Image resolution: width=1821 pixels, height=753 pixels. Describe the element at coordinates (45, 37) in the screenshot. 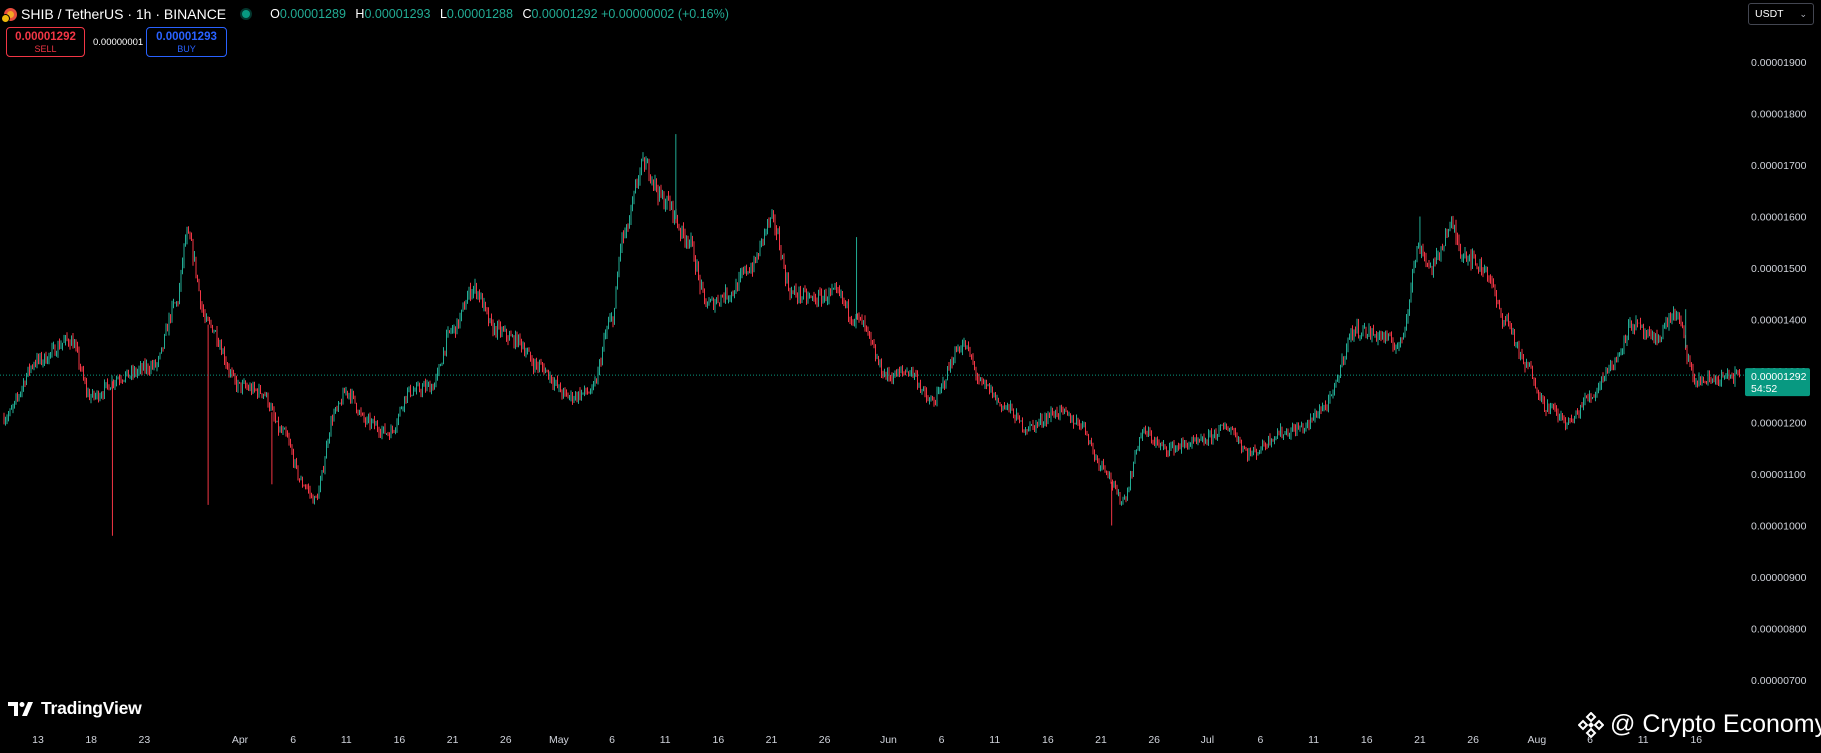

I see `sell-price: 0.00001292` at that location.